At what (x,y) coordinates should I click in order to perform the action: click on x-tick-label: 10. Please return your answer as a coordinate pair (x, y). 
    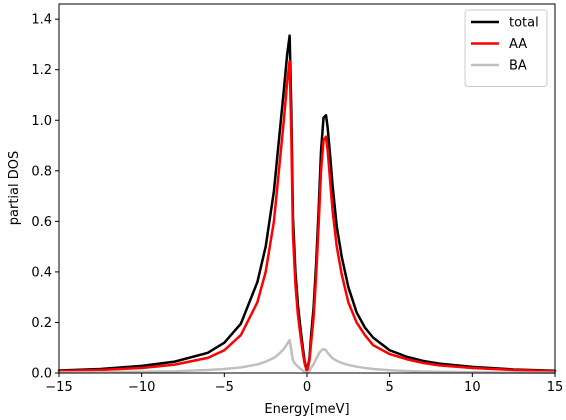
    Looking at the image, I should click on (472, 387).